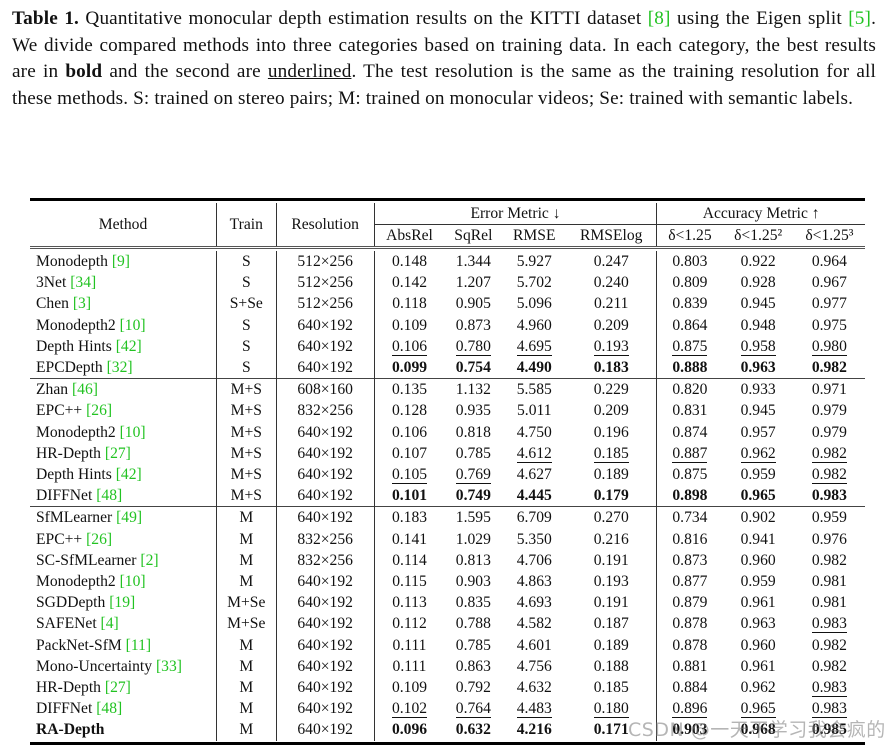  I want to click on cell-metric: 0.957, so click(758, 432).